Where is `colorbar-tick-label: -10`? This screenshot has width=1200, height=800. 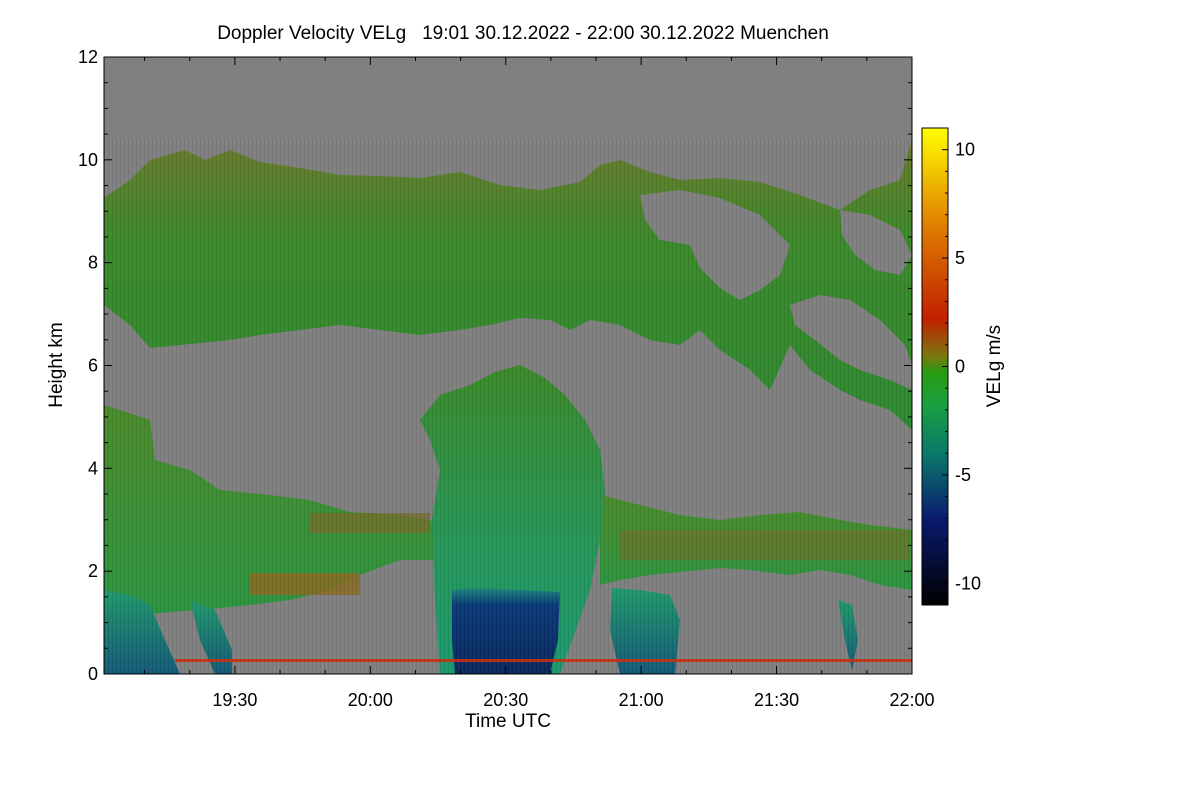 colorbar-tick-label: -10 is located at coordinates (968, 583).